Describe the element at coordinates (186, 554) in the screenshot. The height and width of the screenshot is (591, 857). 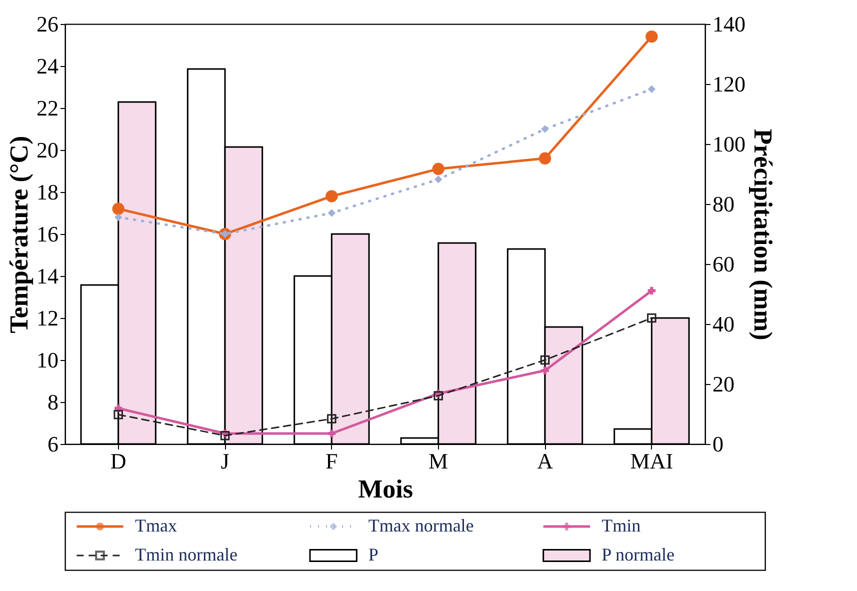
I see `legend-label: Tmin normale` at that location.